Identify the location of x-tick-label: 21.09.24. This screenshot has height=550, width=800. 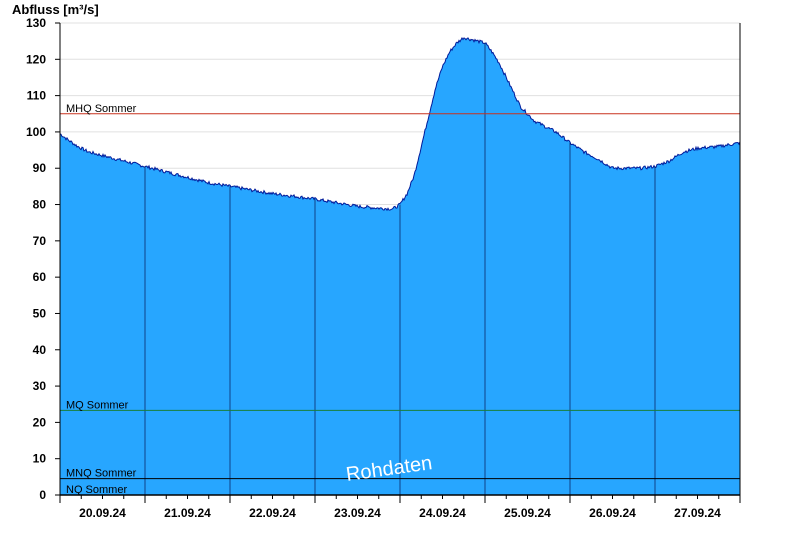
(187, 513).